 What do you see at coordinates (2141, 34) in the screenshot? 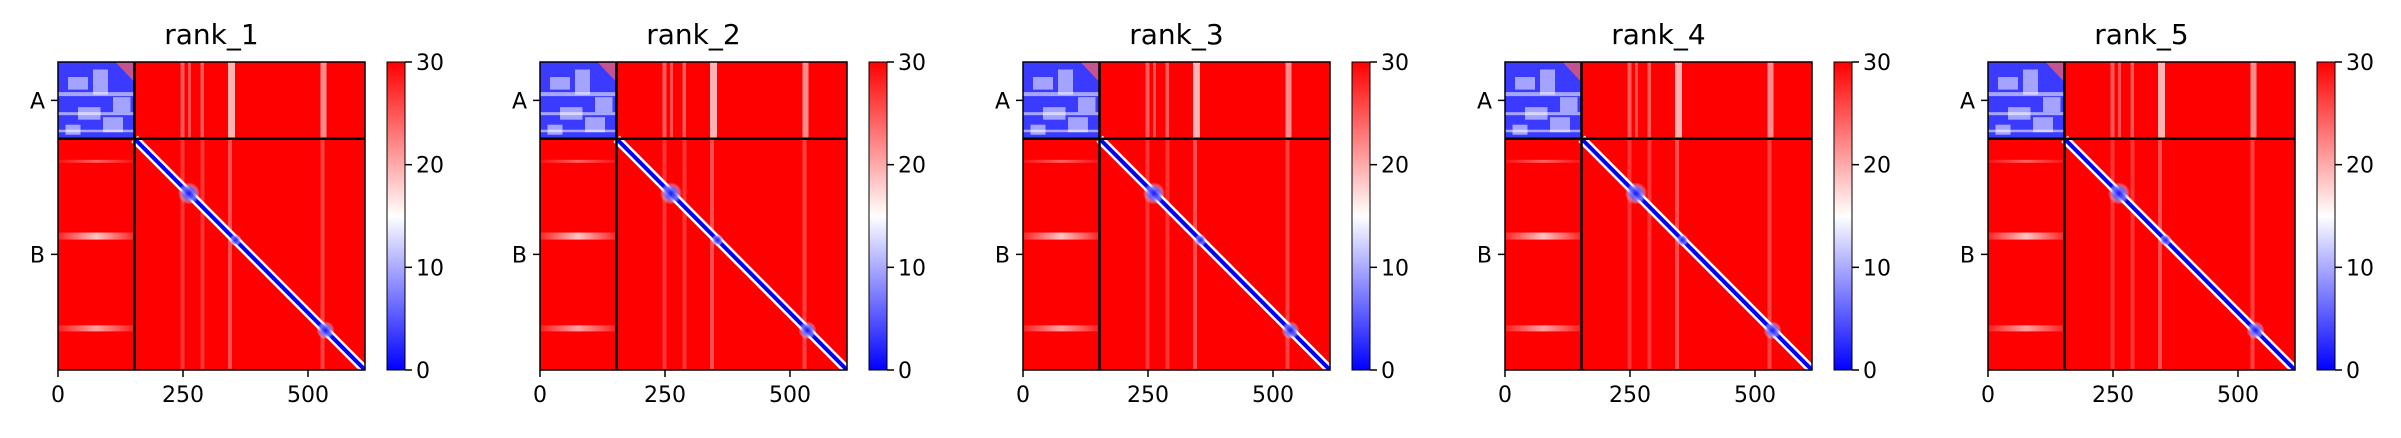
I see `panel-title: rank_5` at bounding box center [2141, 34].